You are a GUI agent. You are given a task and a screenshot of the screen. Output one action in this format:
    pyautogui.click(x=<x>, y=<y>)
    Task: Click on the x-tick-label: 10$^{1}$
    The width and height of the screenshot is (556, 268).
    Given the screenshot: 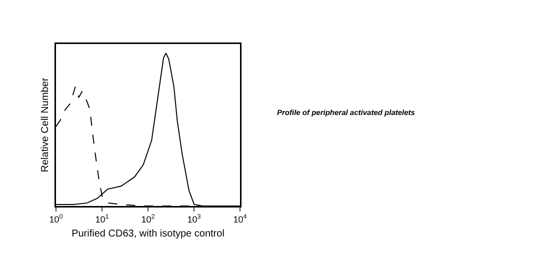 What is the action you would take?
    pyautogui.click(x=102, y=219)
    